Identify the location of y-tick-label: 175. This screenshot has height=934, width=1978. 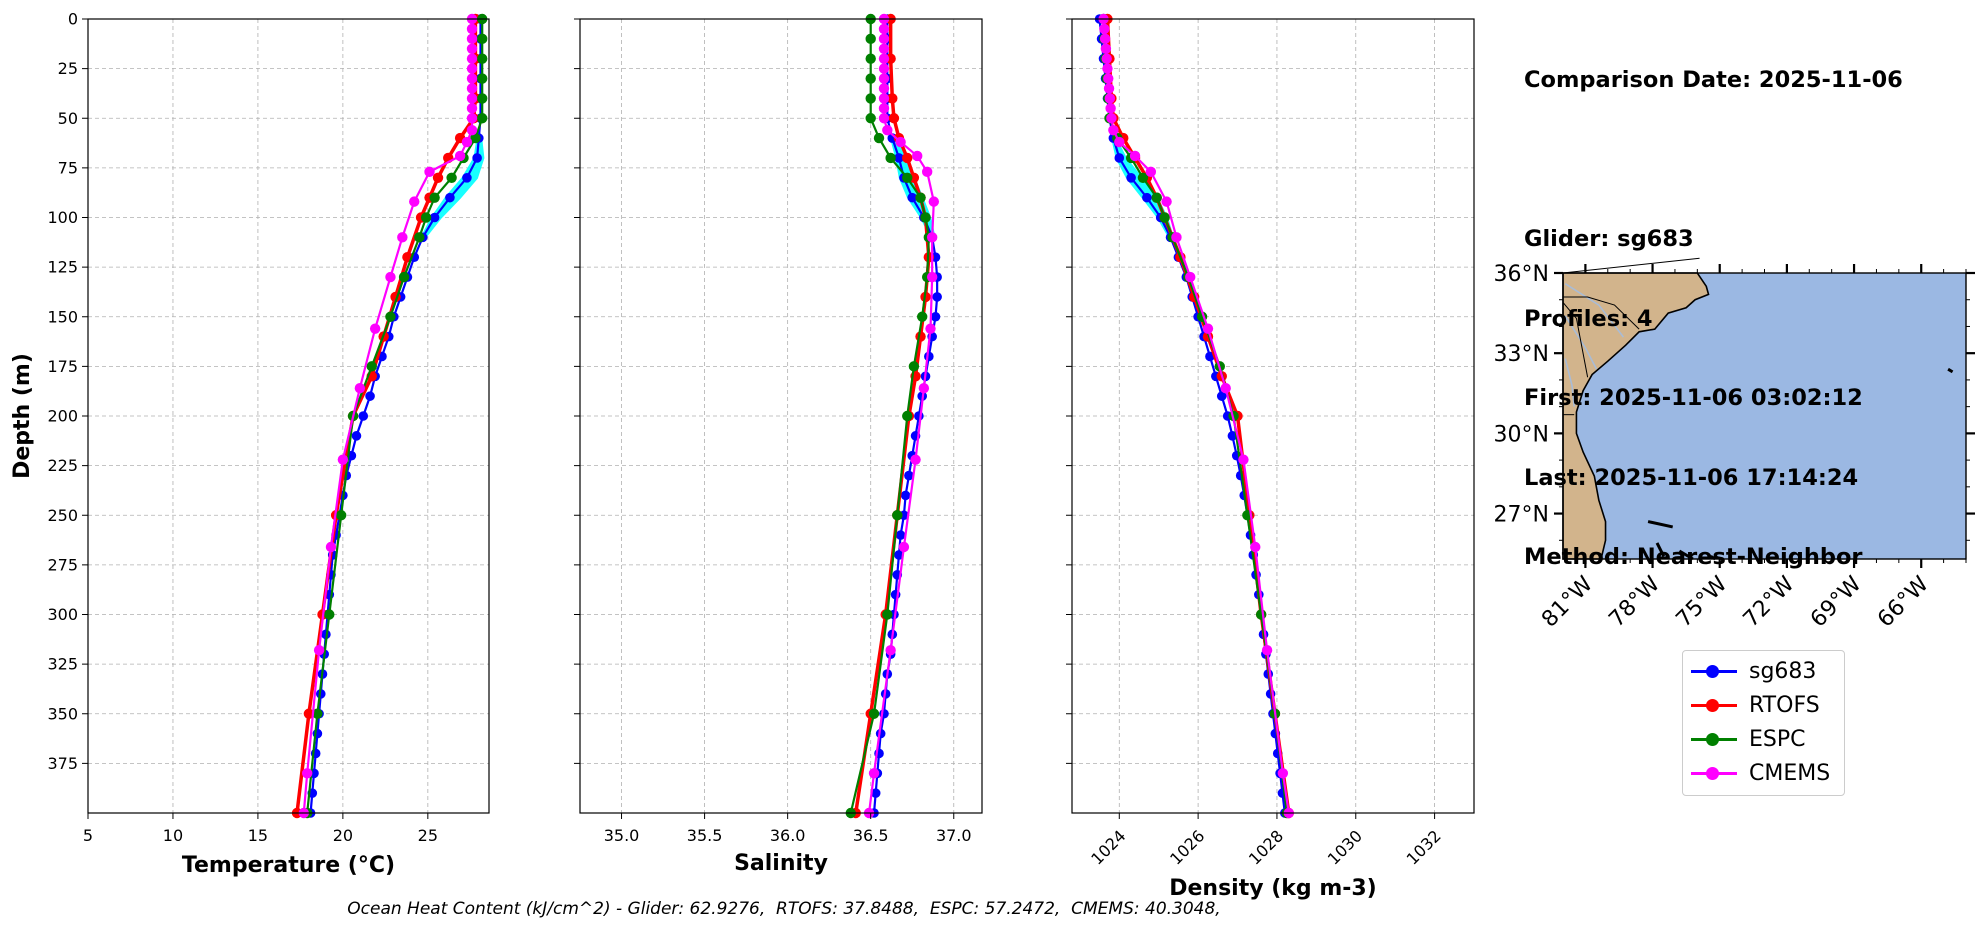
(62, 366).